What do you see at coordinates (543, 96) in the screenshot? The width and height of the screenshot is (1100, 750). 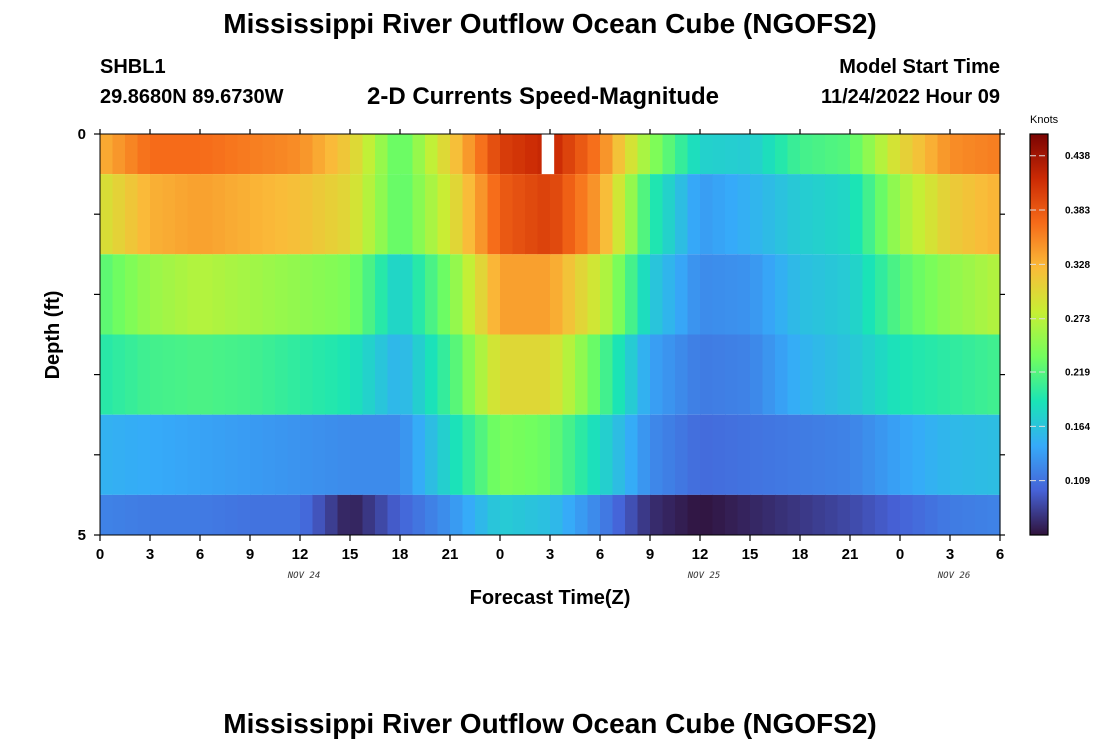 I see `plot-title: 2-D Currents Speed-Magnitude` at bounding box center [543, 96].